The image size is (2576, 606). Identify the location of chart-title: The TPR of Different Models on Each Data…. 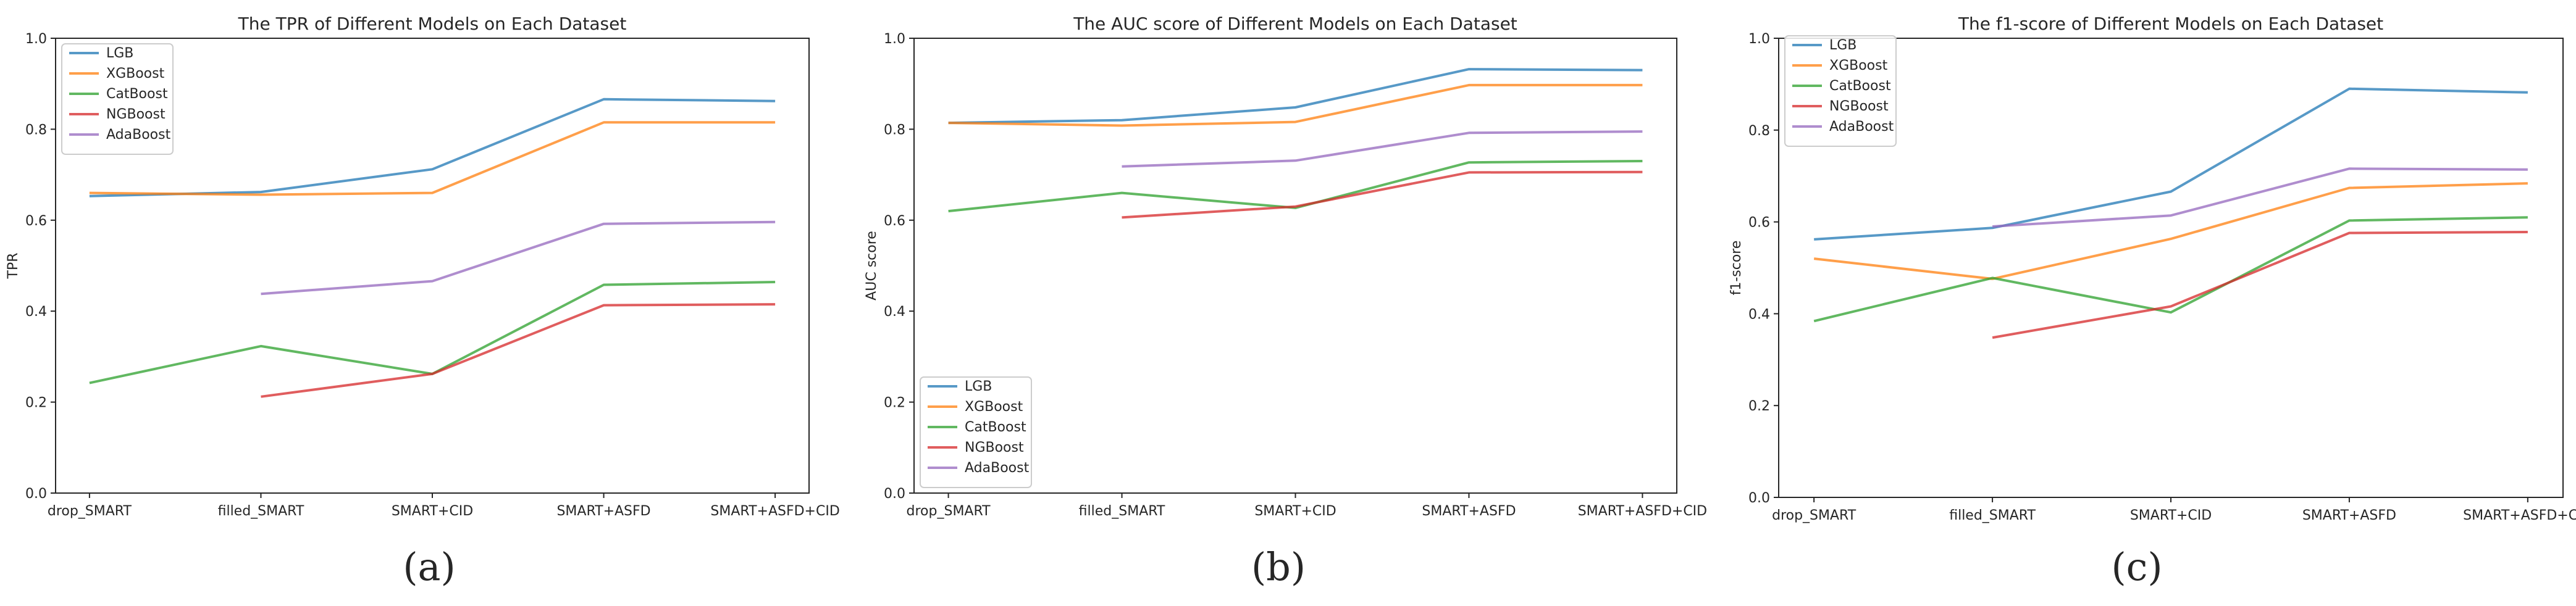
(432, 24).